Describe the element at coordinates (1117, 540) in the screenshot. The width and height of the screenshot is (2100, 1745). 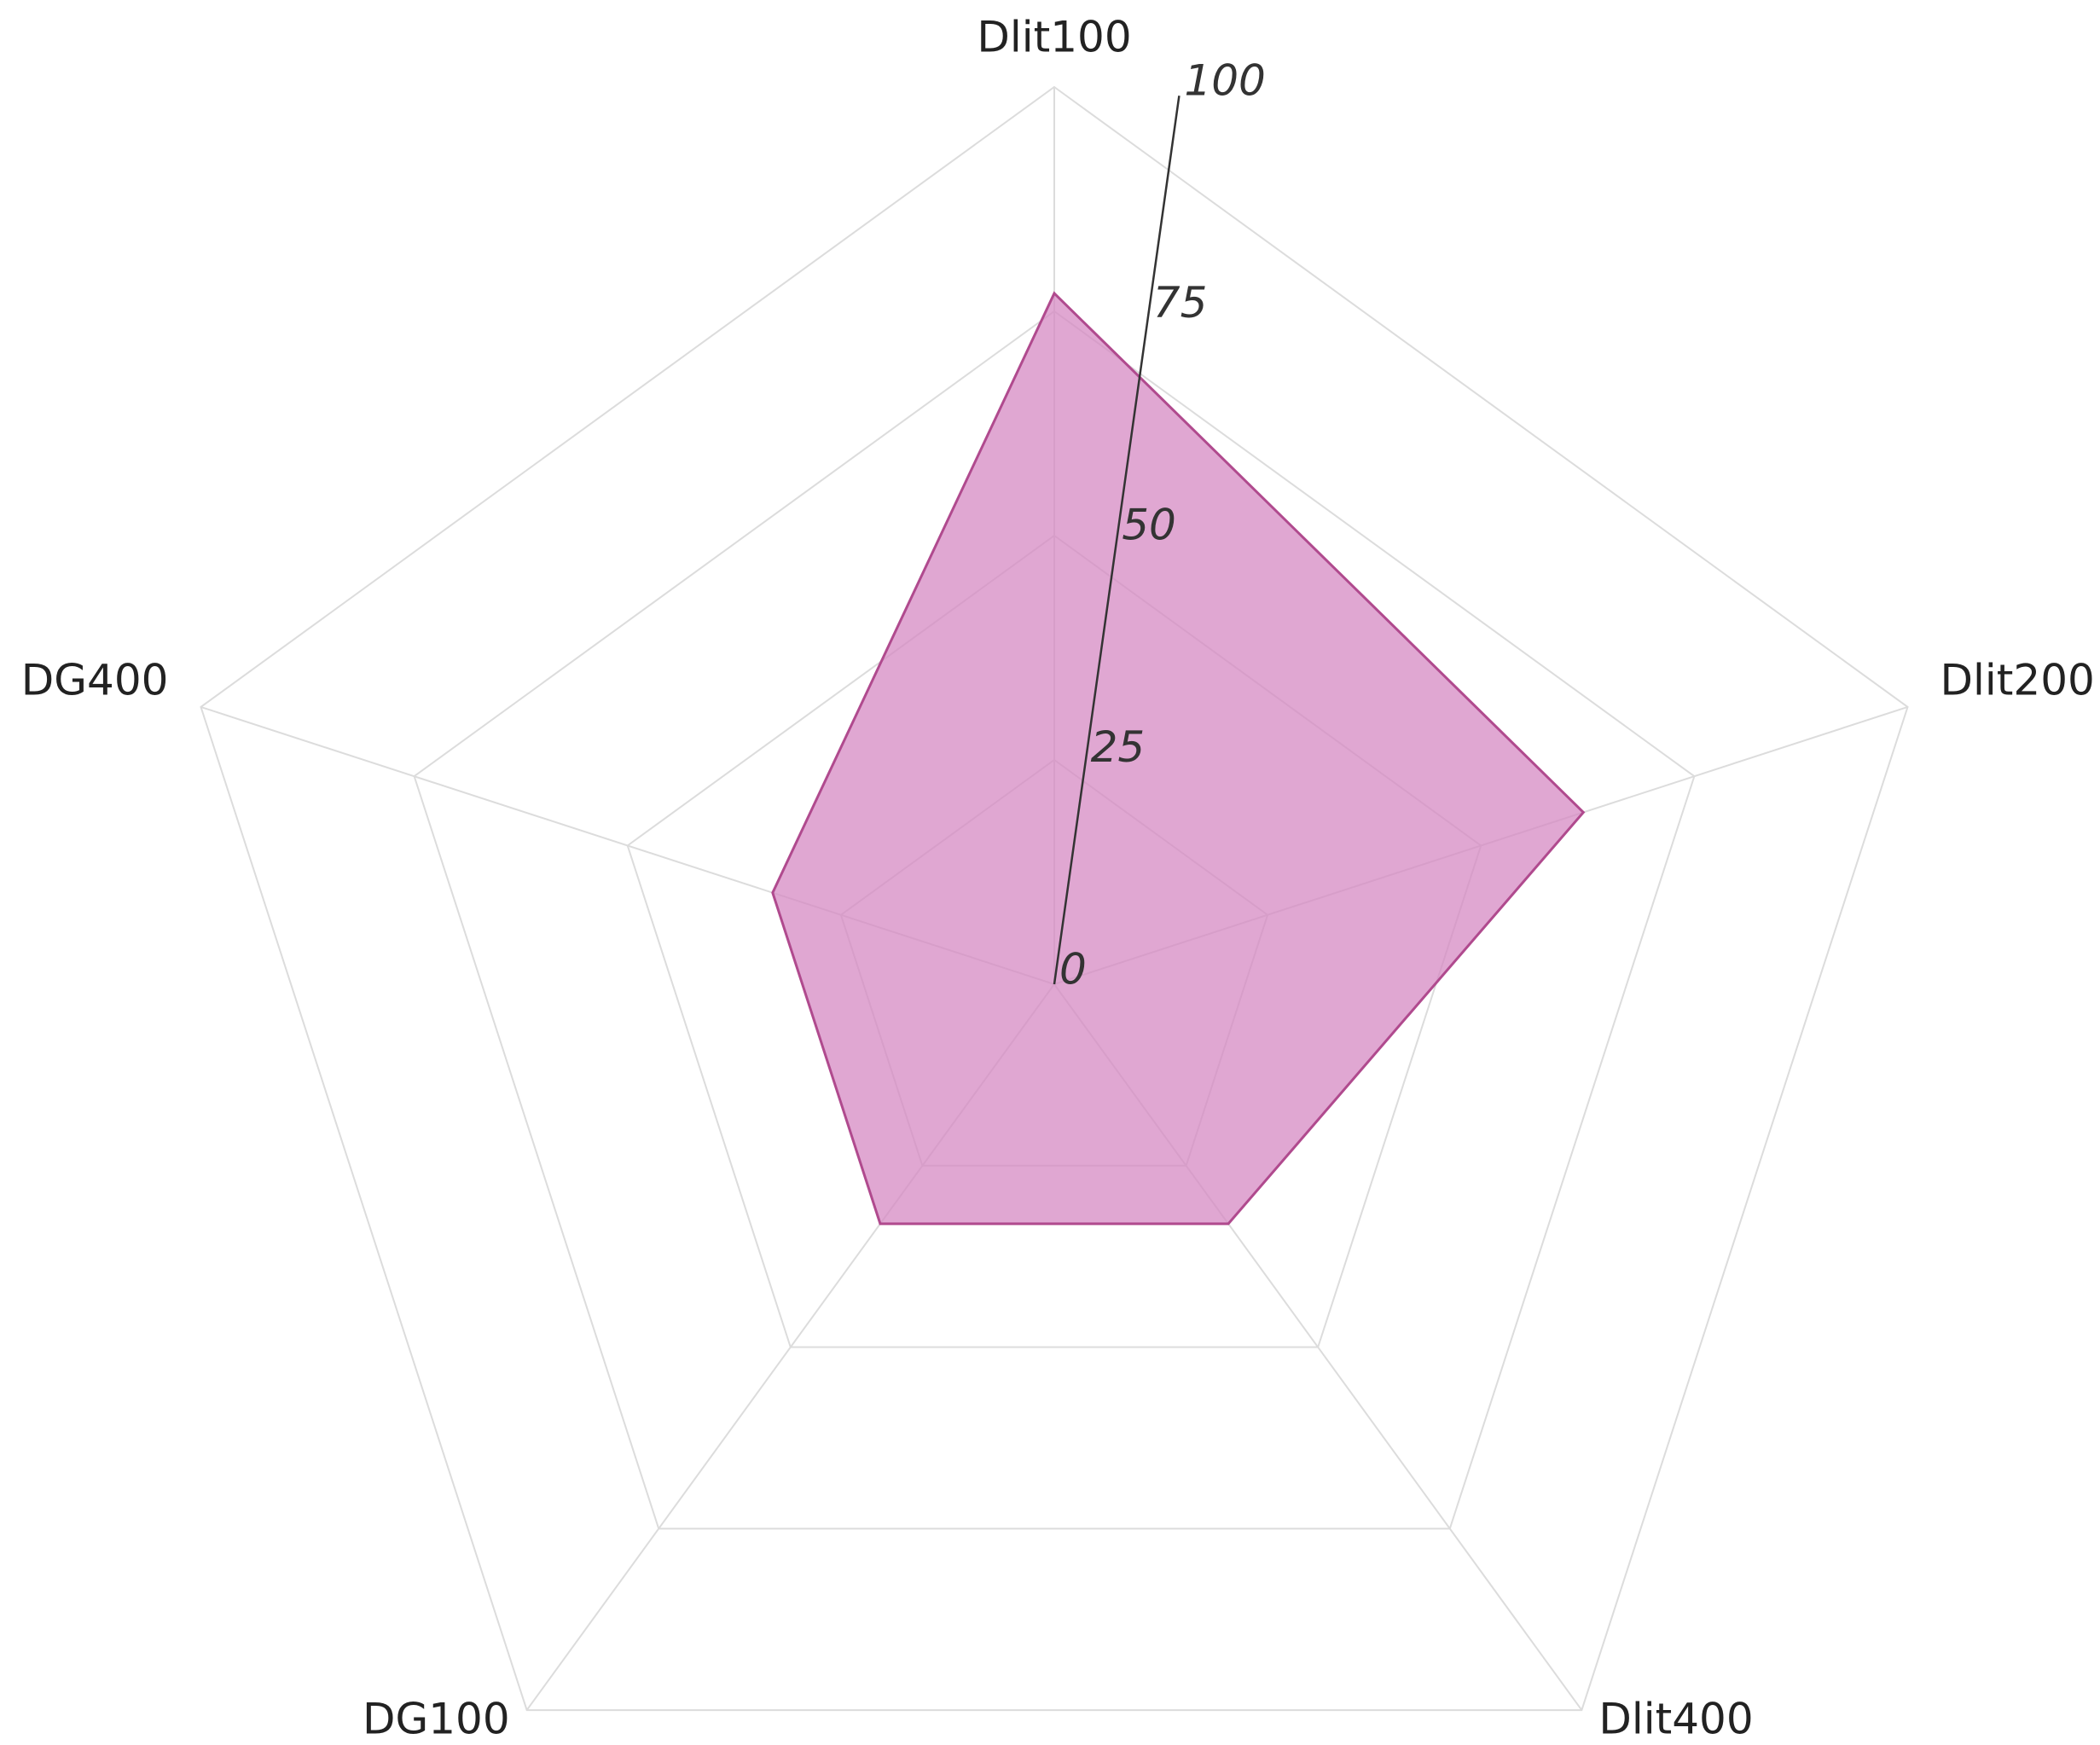
I see `radial-axis` at that location.